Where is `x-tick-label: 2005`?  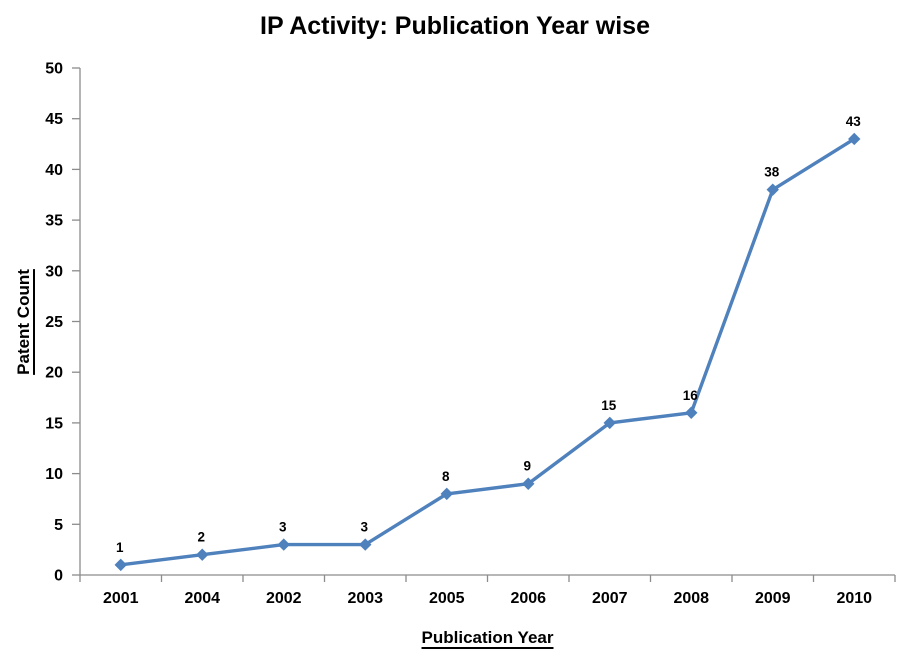
x-tick-label: 2005 is located at coordinates (447, 598).